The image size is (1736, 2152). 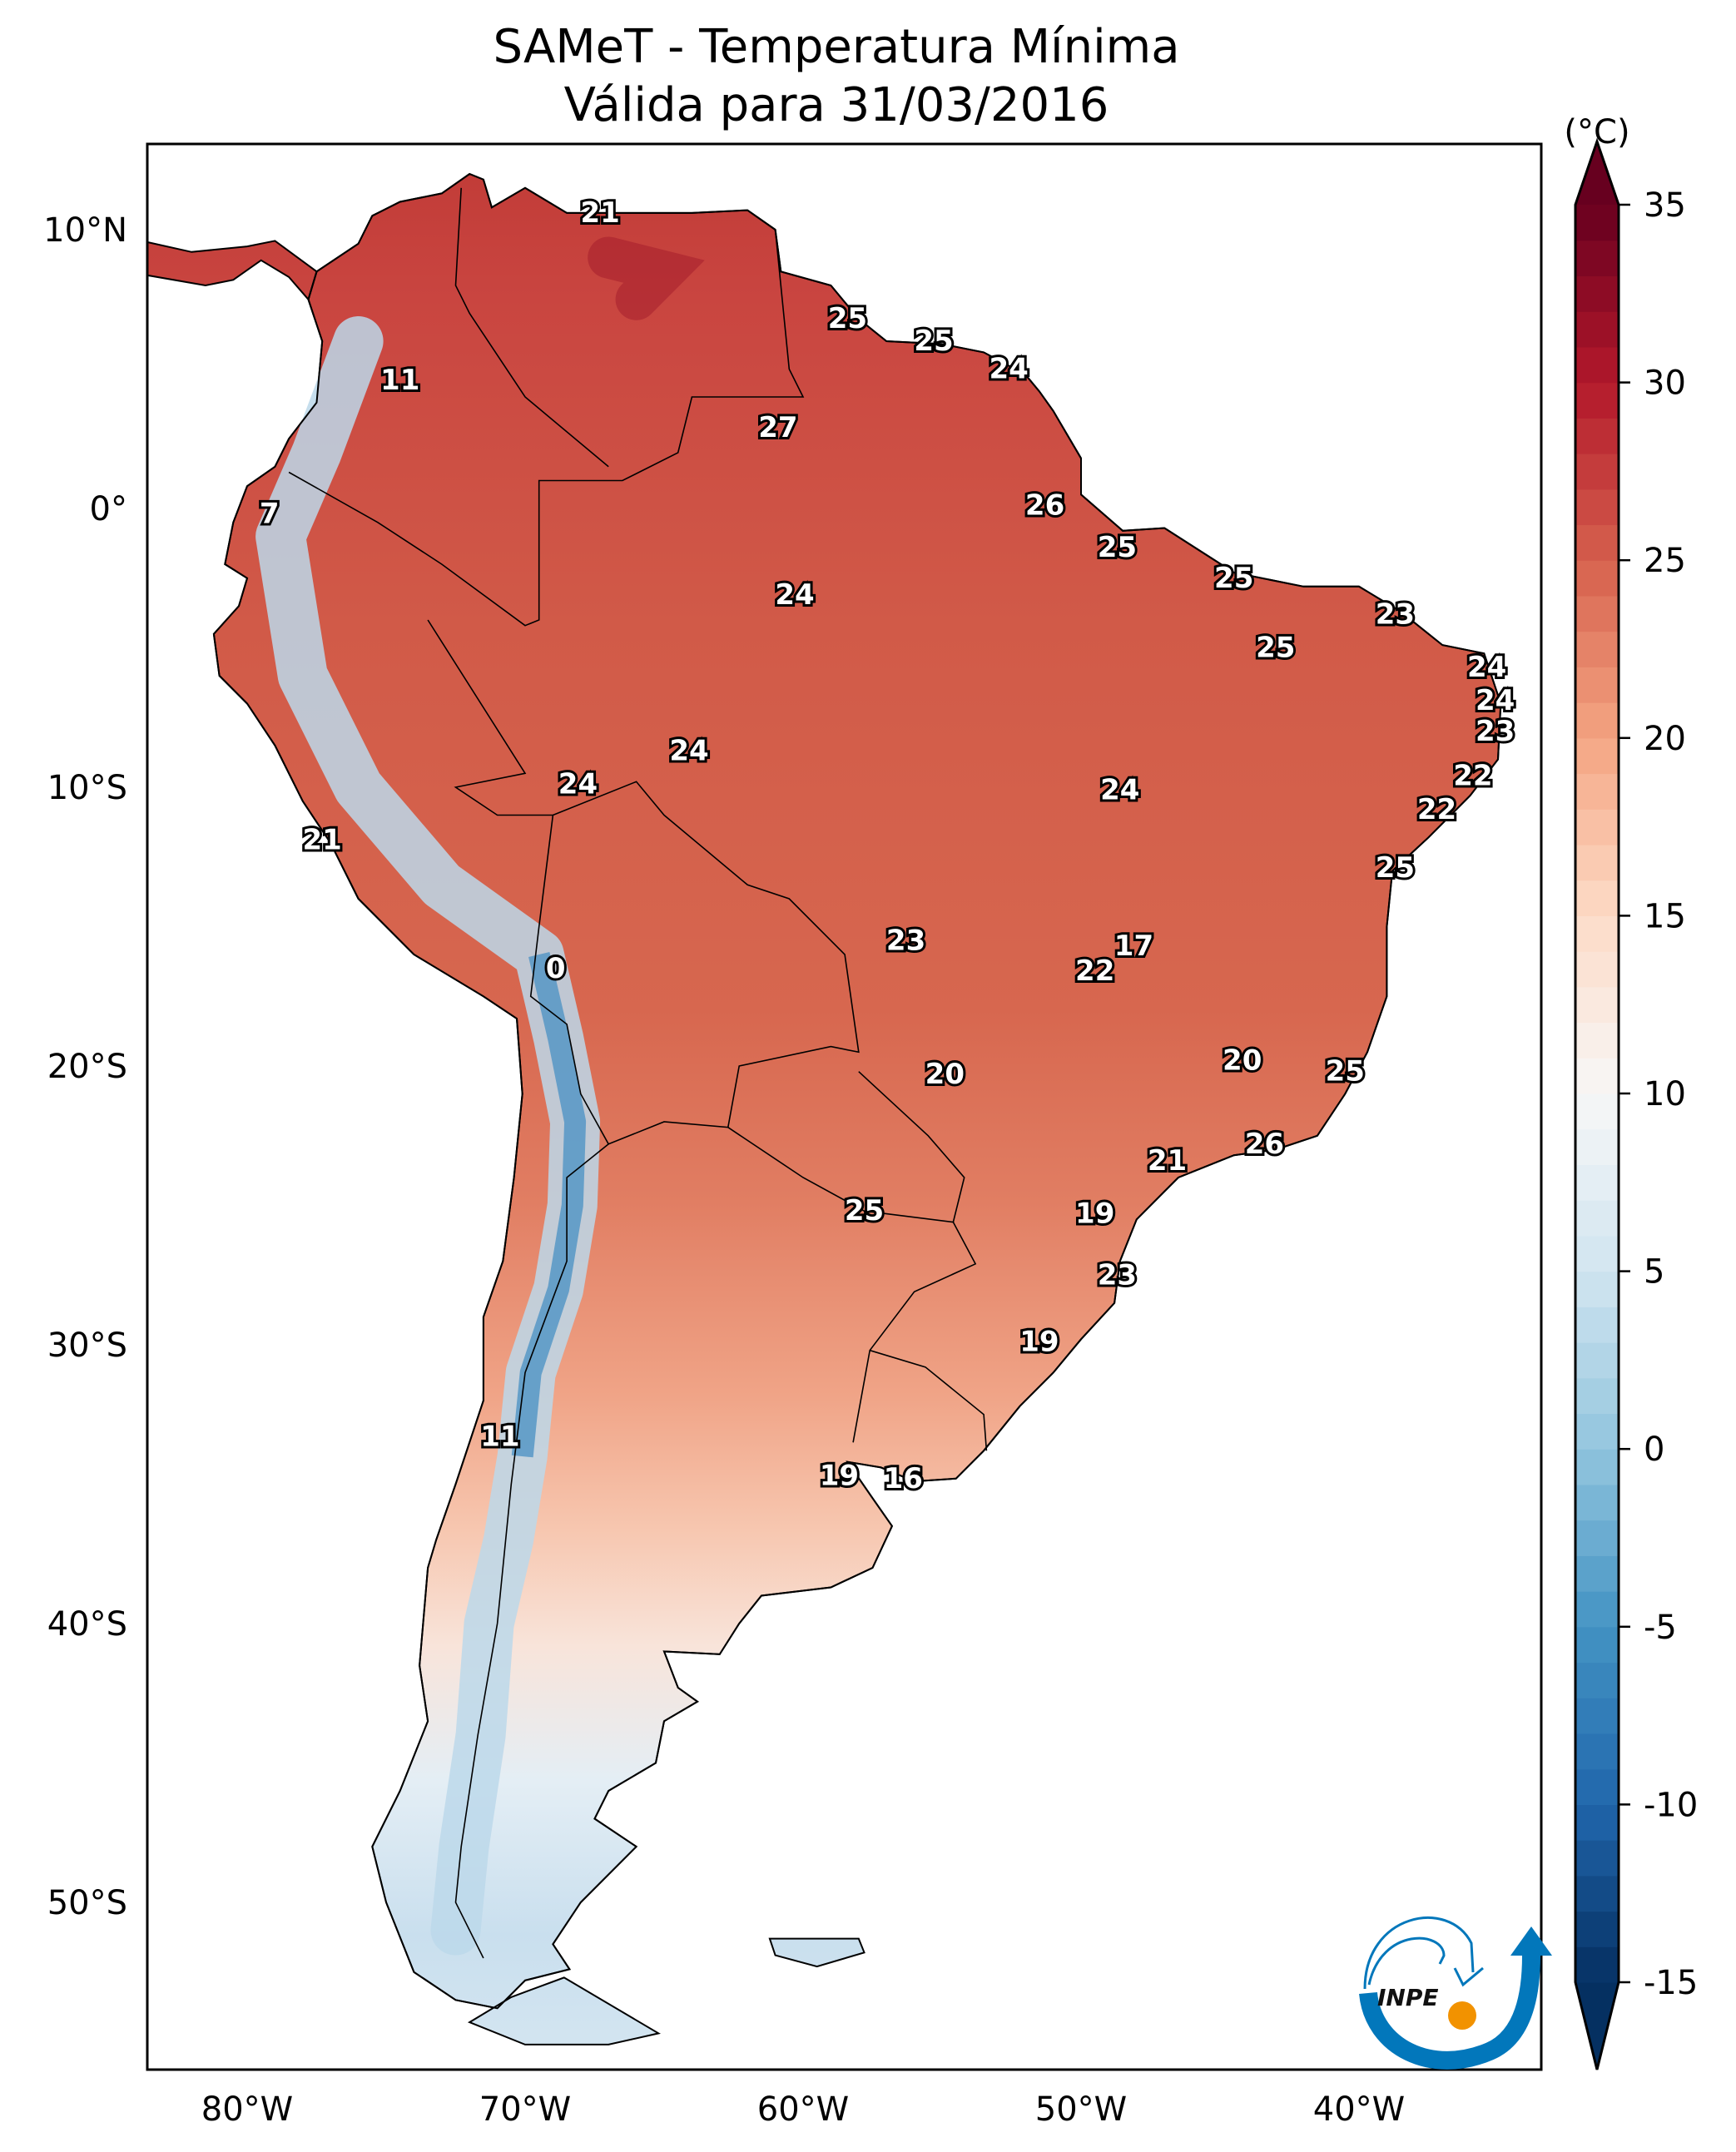 What do you see at coordinates (85, 230) in the screenshot?
I see `latitude-tick-label: 10°N` at bounding box center [85, 230].